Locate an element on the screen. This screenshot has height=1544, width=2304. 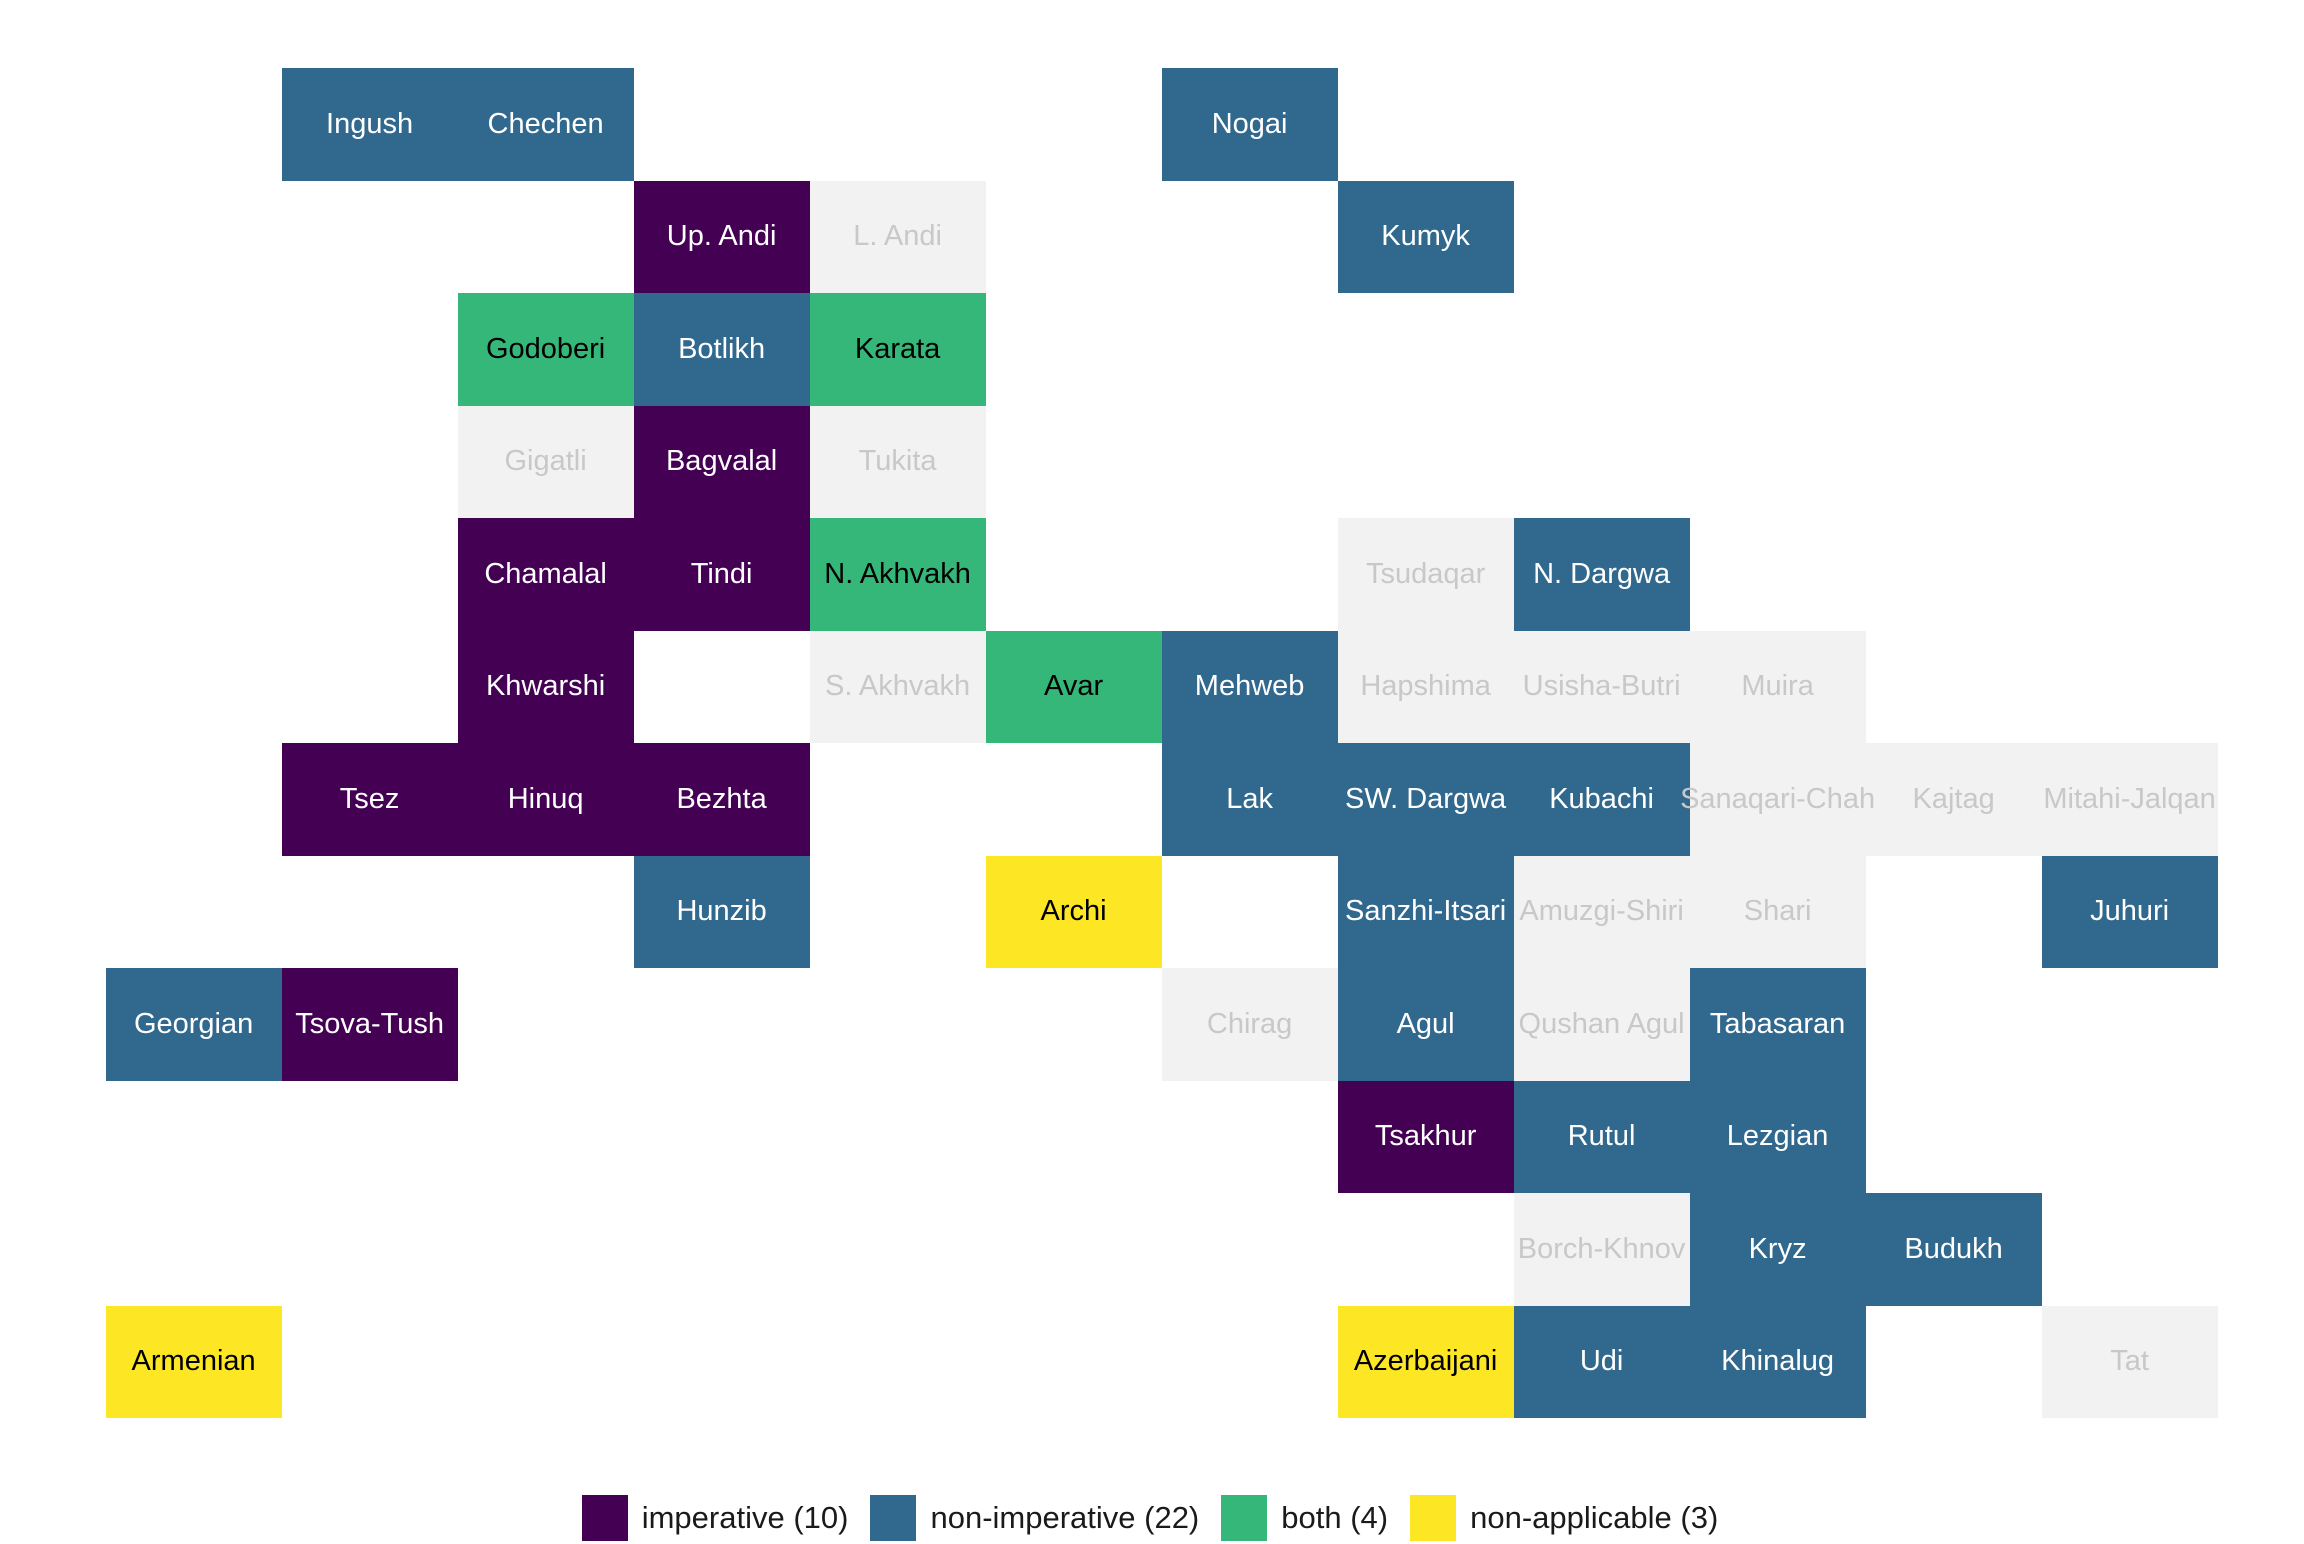
tile-tsudaqar: Tsudaqar is located at coordinates (1425, 574).